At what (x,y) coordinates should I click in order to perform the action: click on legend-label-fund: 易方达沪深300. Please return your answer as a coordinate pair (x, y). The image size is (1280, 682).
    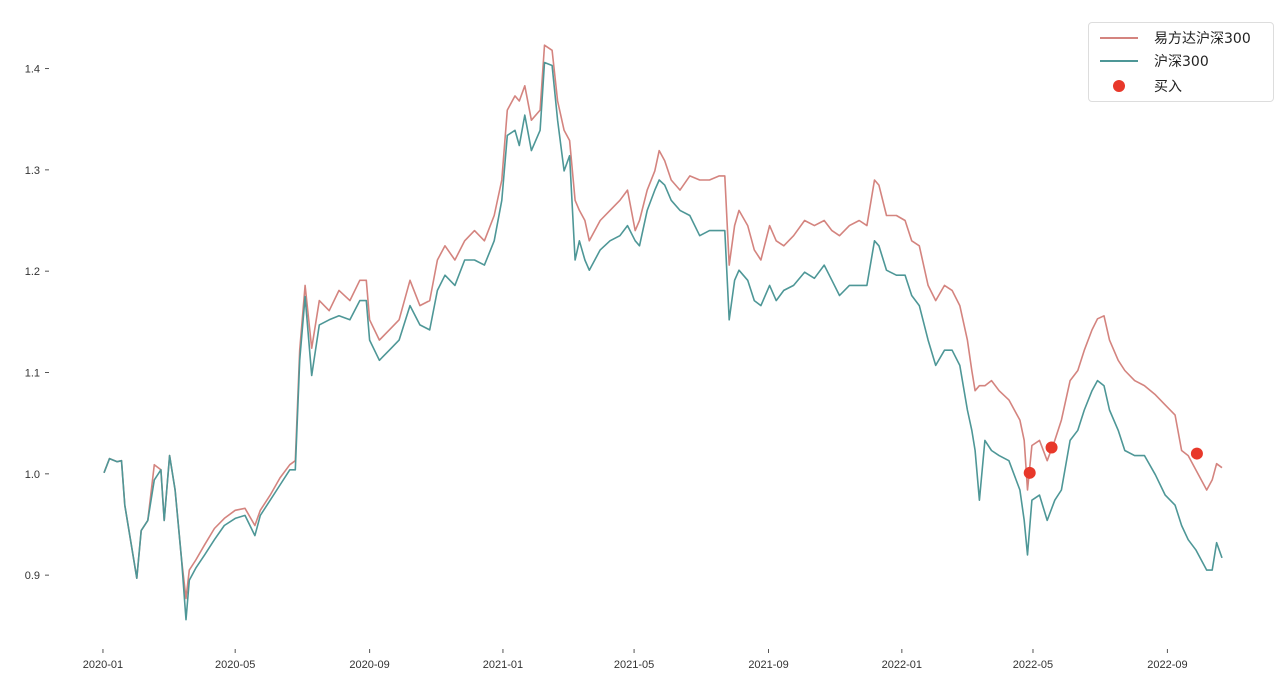
    Looking at the image, I should click on (1202, 39).